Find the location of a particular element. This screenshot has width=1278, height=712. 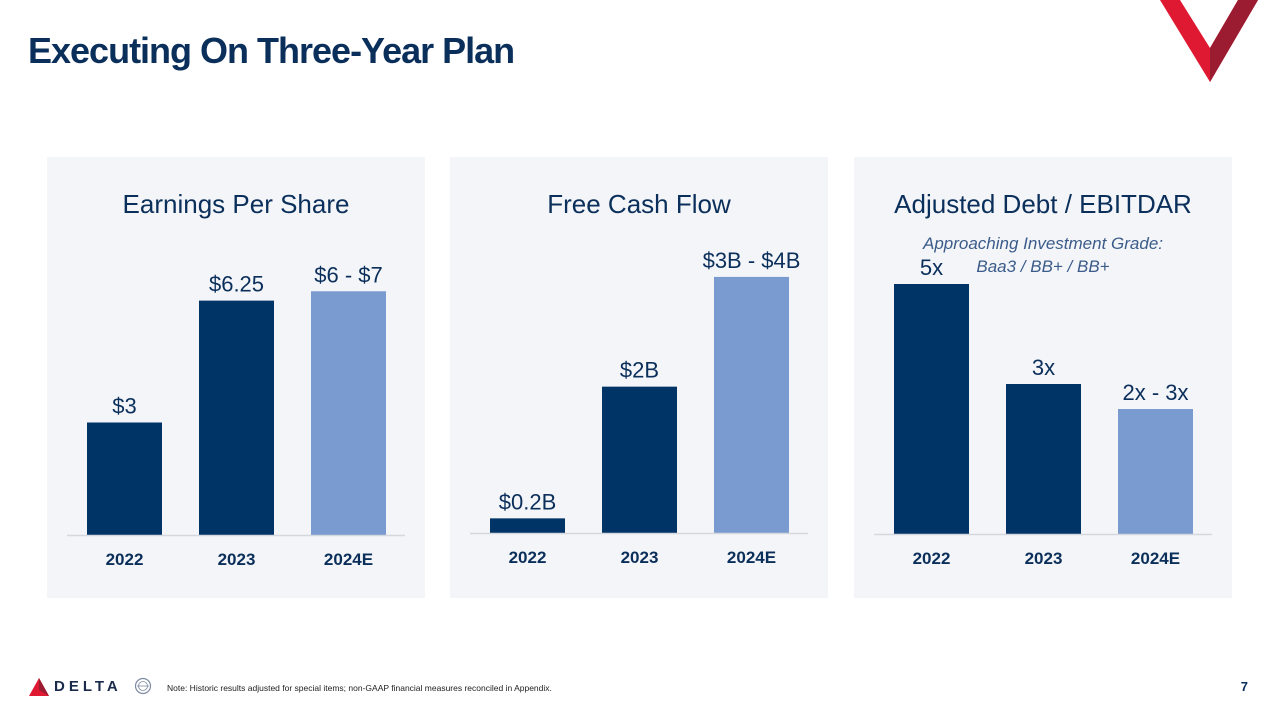

data-label-2023: 3x is located at coordinates (1043, 367).